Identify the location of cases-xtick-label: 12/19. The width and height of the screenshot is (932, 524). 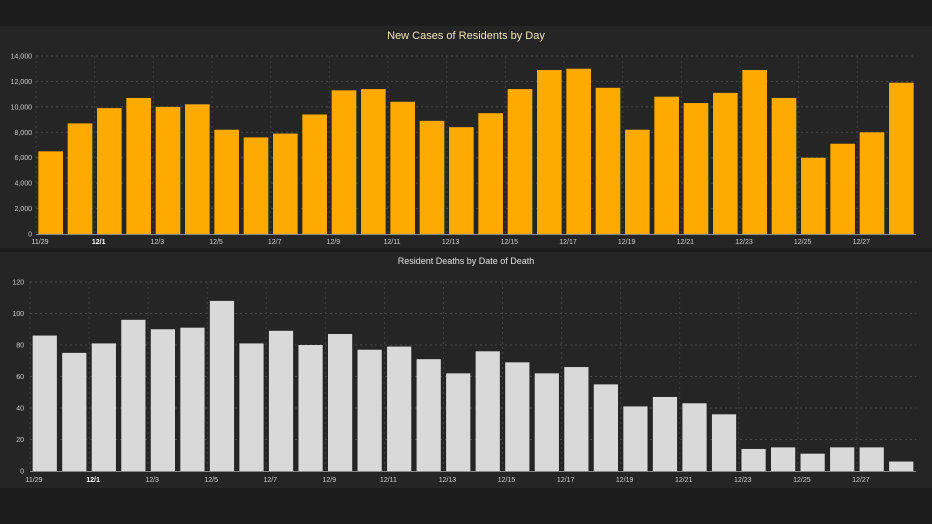
(627, 242).